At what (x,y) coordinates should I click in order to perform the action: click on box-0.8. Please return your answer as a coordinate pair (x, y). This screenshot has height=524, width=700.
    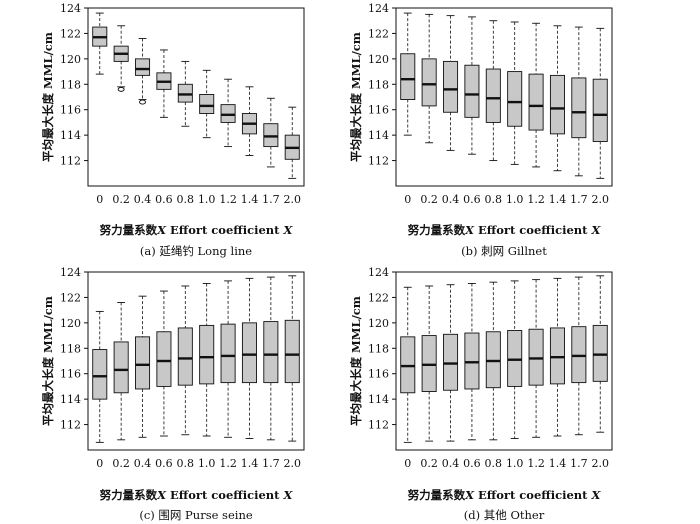
    Looking at the image, I should click on (493, 361).